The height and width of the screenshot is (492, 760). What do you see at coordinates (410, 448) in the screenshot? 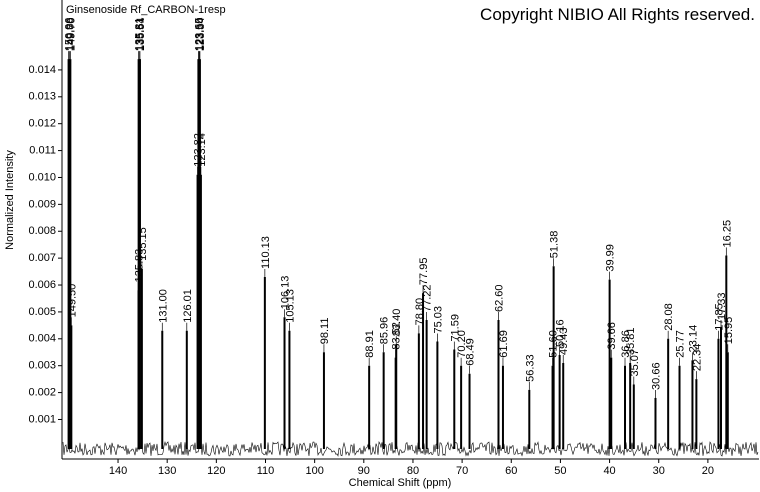
I see `baseline-noise` at bounding box center [410, 448].